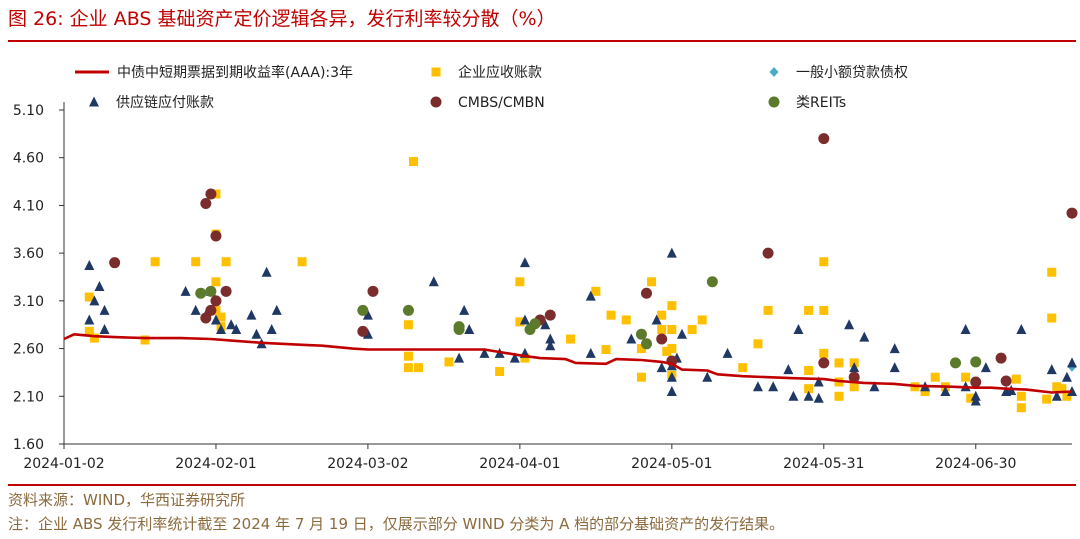 This screenshot has width=1080, height=539. I want to click on x-tick-label: 2024-04-01, so click(519, 464).